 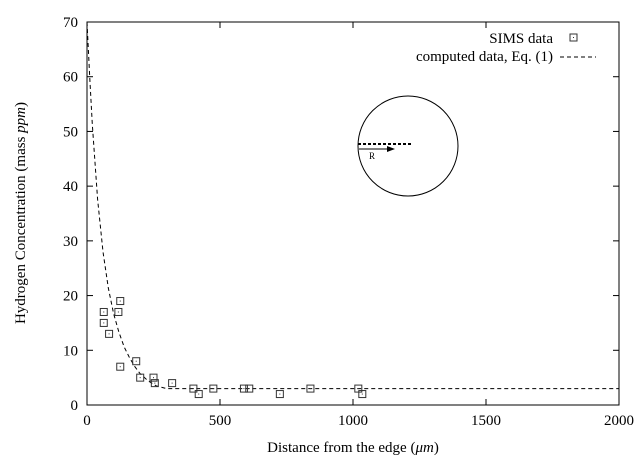 I want to click on inset-arrow-head, so click(x=391, y=149).